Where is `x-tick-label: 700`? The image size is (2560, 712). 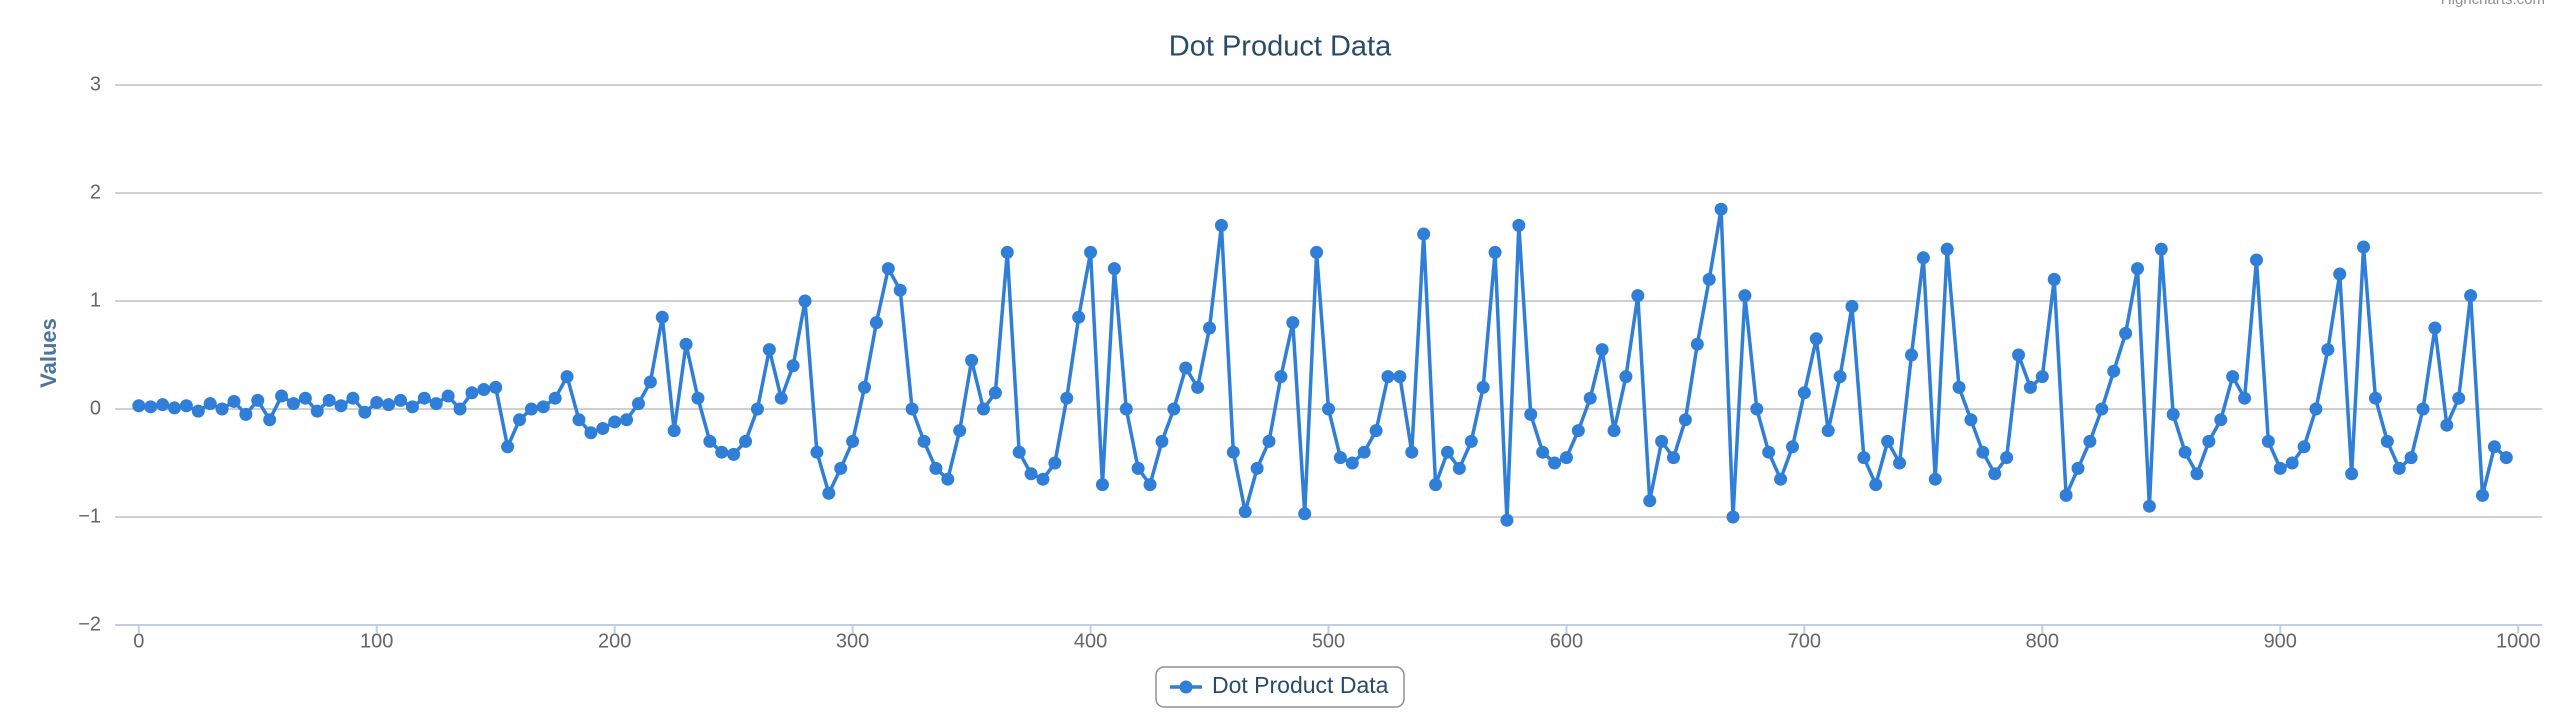
x-tick-label: 700 is located at coordinates (1804, 641).